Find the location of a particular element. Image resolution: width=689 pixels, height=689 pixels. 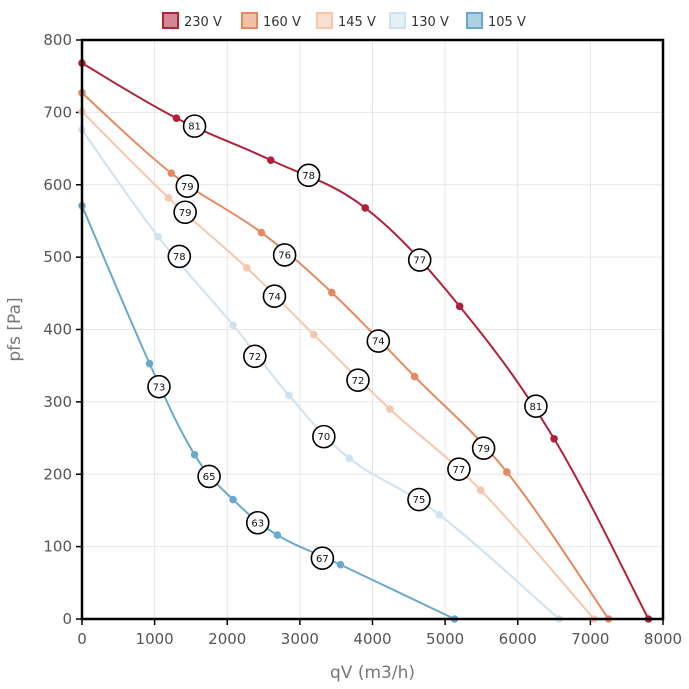

legend-item: 230 V is located at coordinates (192, 21).